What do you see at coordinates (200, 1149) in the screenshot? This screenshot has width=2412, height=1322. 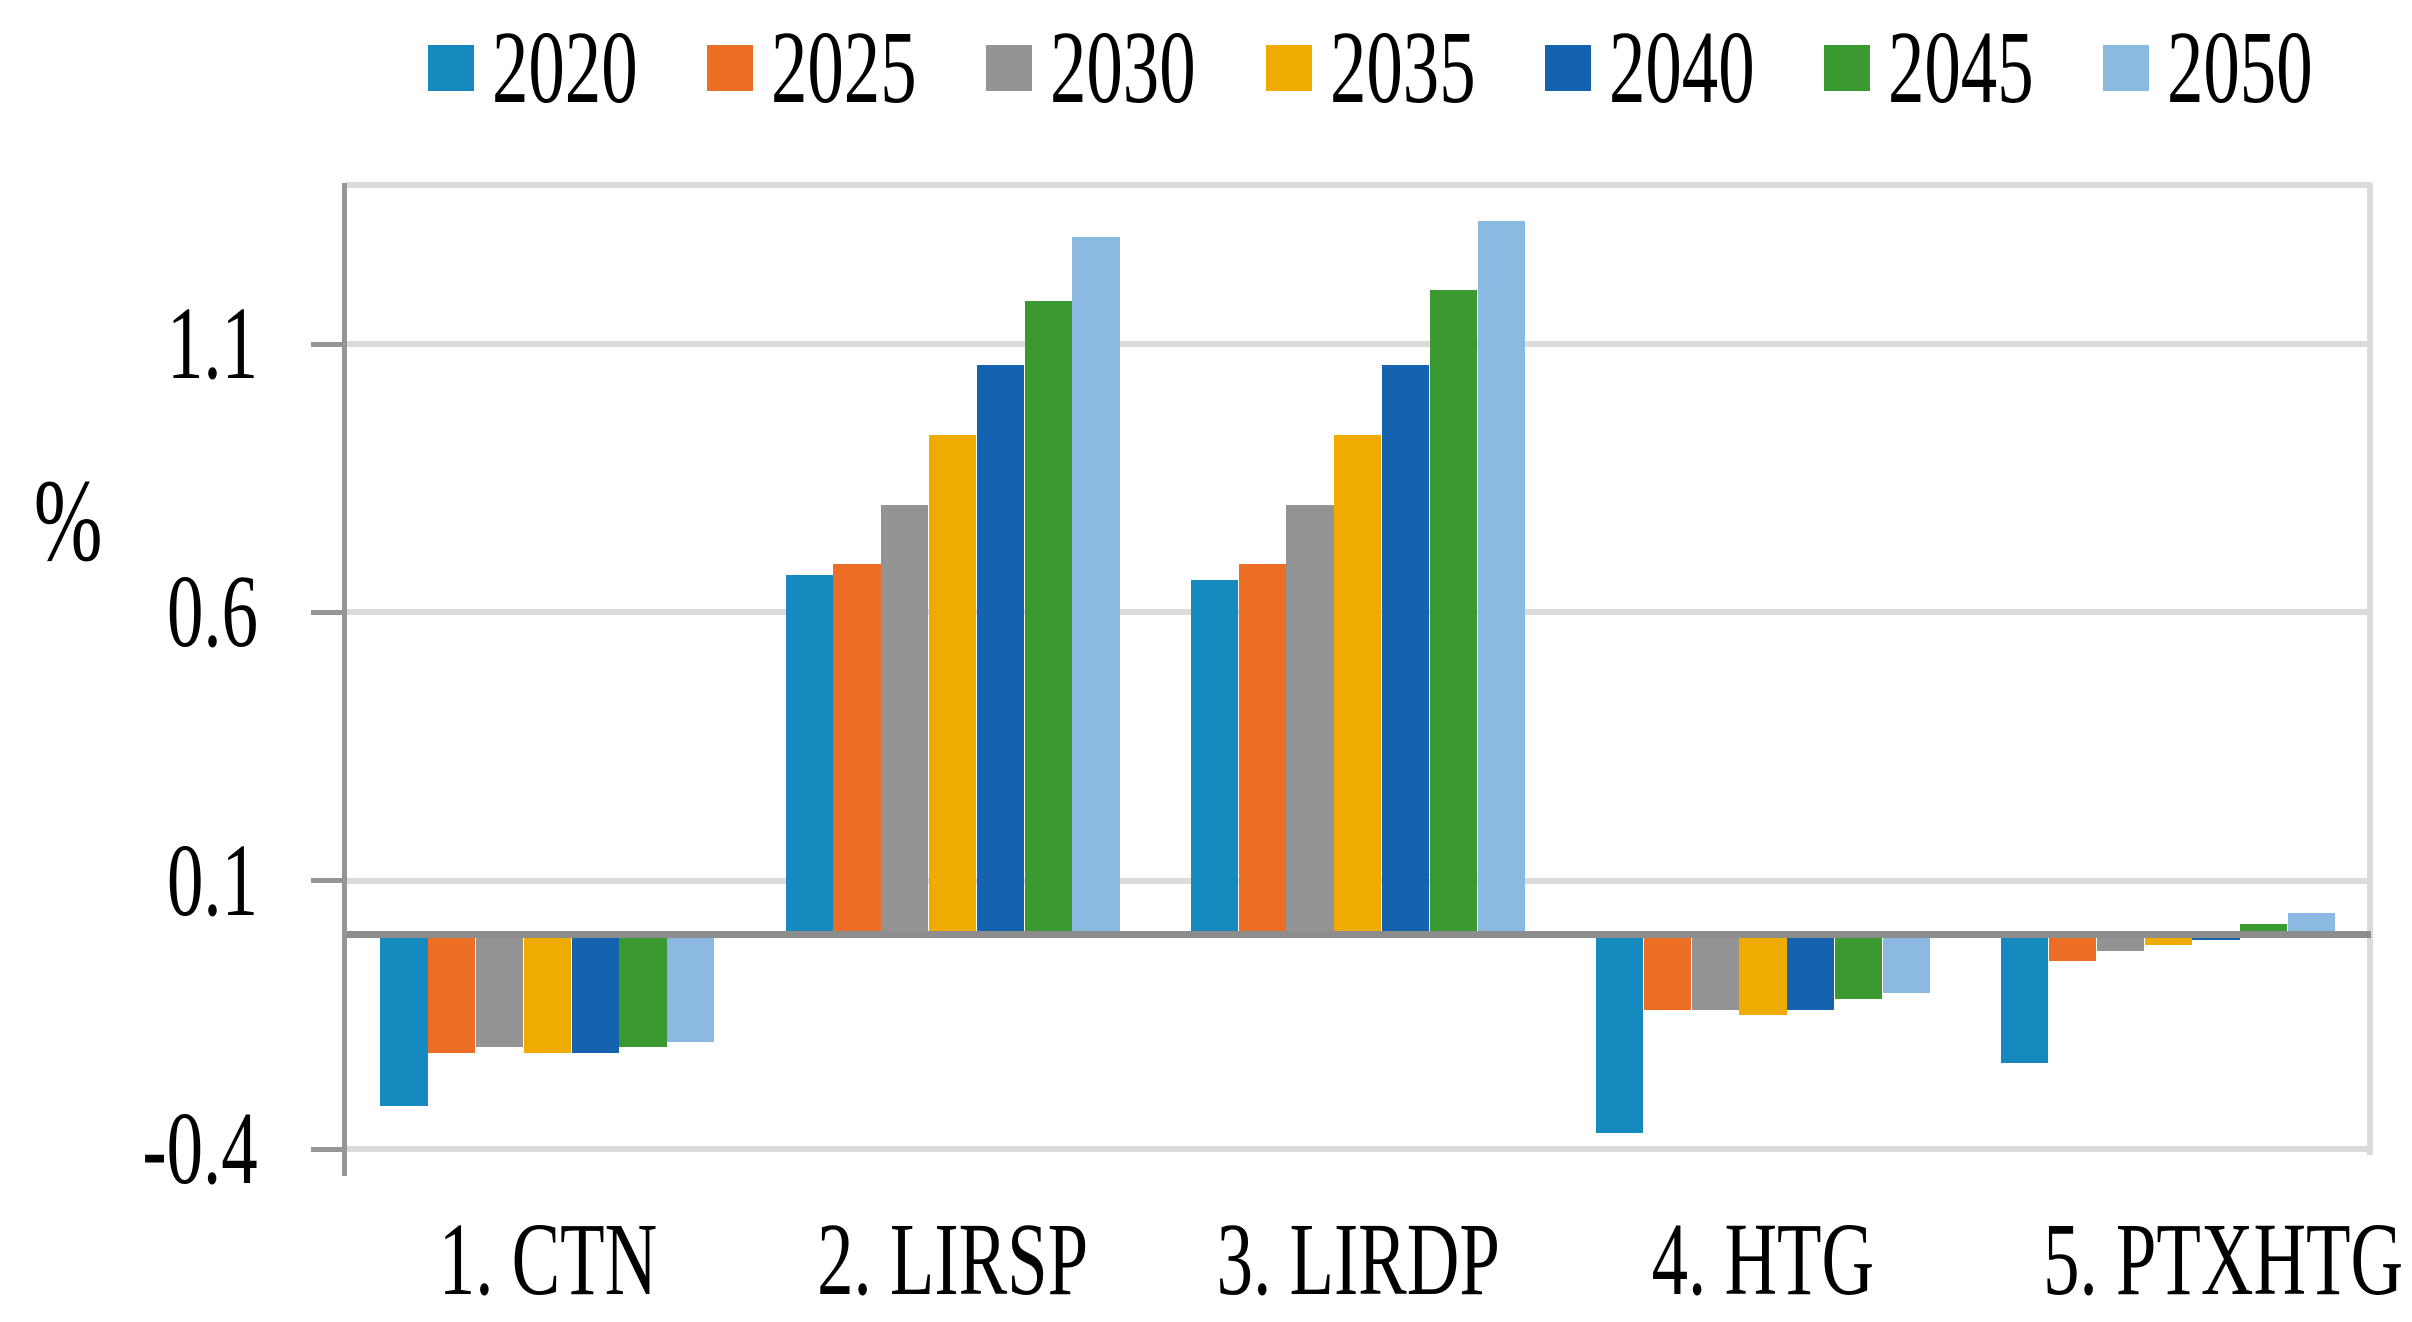 I see `y-tick-label-text: -0.4` at bounding box center [200, 1149].